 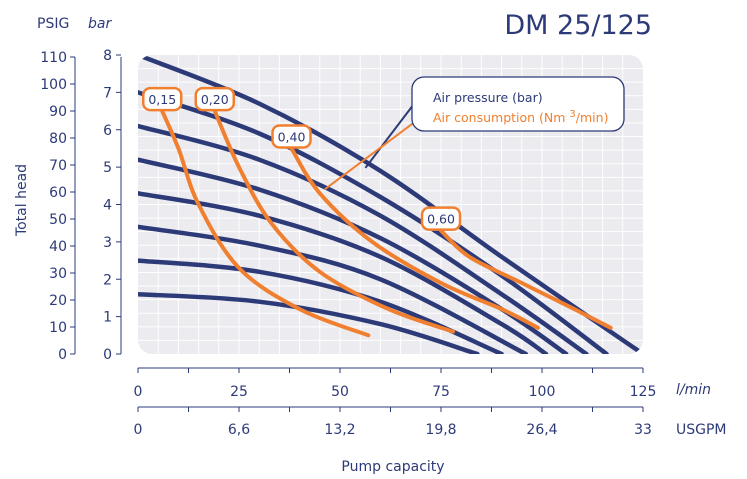 I want to click on psig-tick-label: 110, so click(x=53, y=58).